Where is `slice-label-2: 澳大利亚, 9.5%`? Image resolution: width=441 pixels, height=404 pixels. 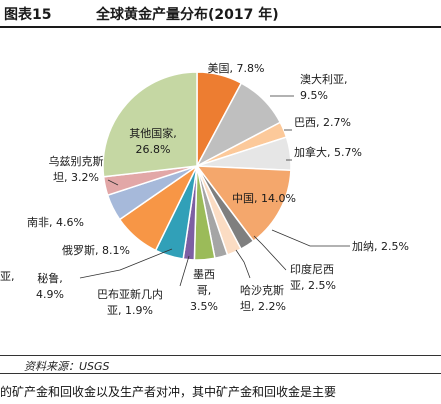
slice-label-2: 澳大利亚, 9.5% is located at coordinates (324, 87).